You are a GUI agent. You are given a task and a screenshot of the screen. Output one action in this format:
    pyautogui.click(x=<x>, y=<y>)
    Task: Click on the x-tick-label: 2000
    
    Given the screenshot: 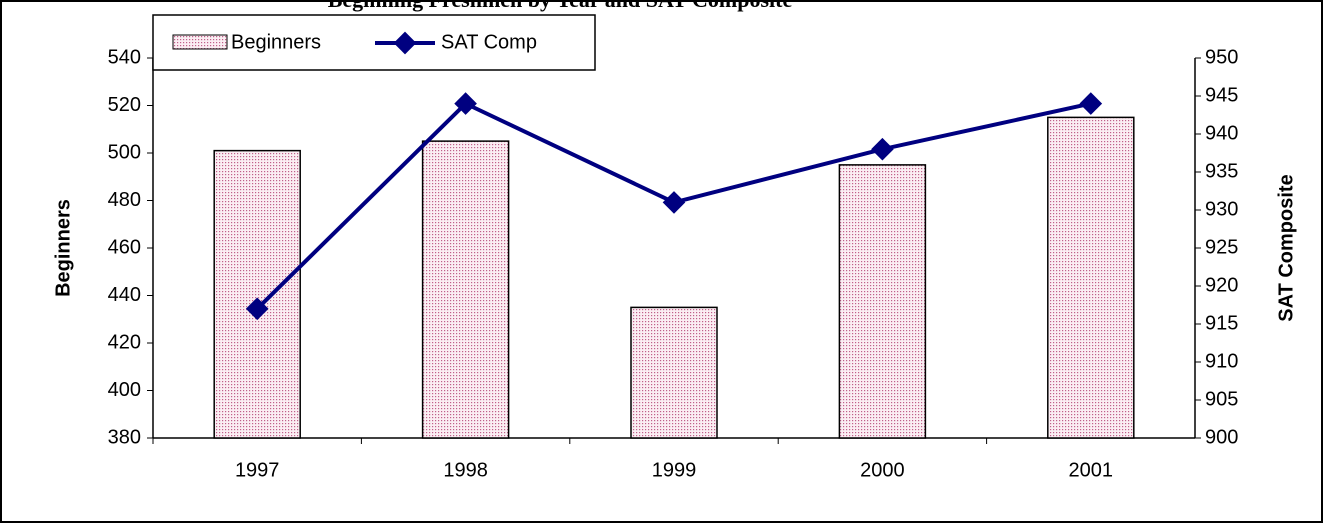 What is the action you would take?
    pyautogui.click(x=882, y=470)
    